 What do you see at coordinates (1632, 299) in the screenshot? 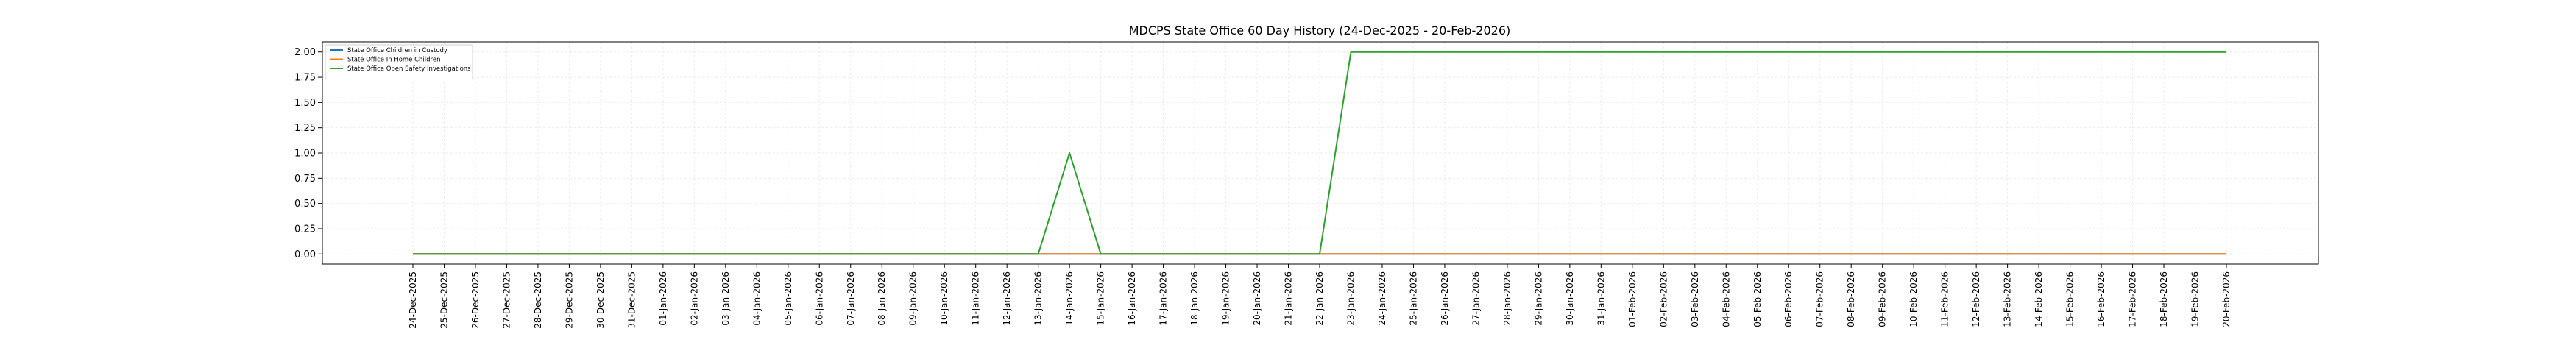
I see `x-tick-label: 01-Feb-2026` at bounding box center [1632, 299].